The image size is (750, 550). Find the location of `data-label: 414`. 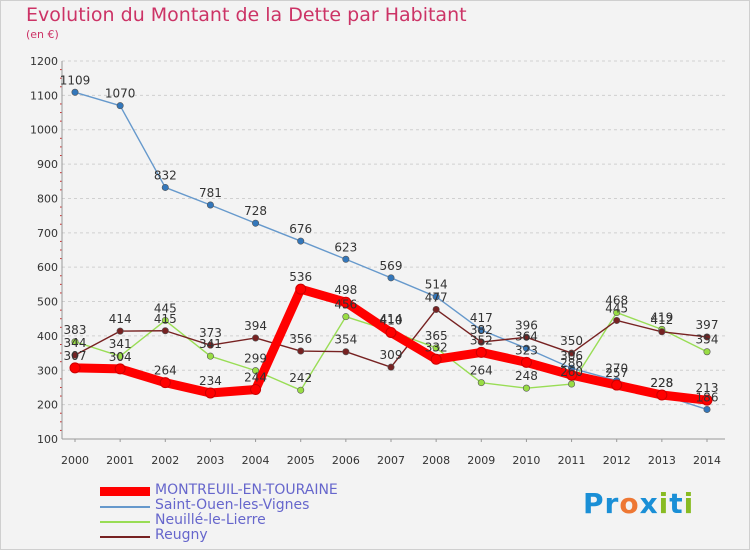

data-label: 414 is located at coordinates (120, 319).